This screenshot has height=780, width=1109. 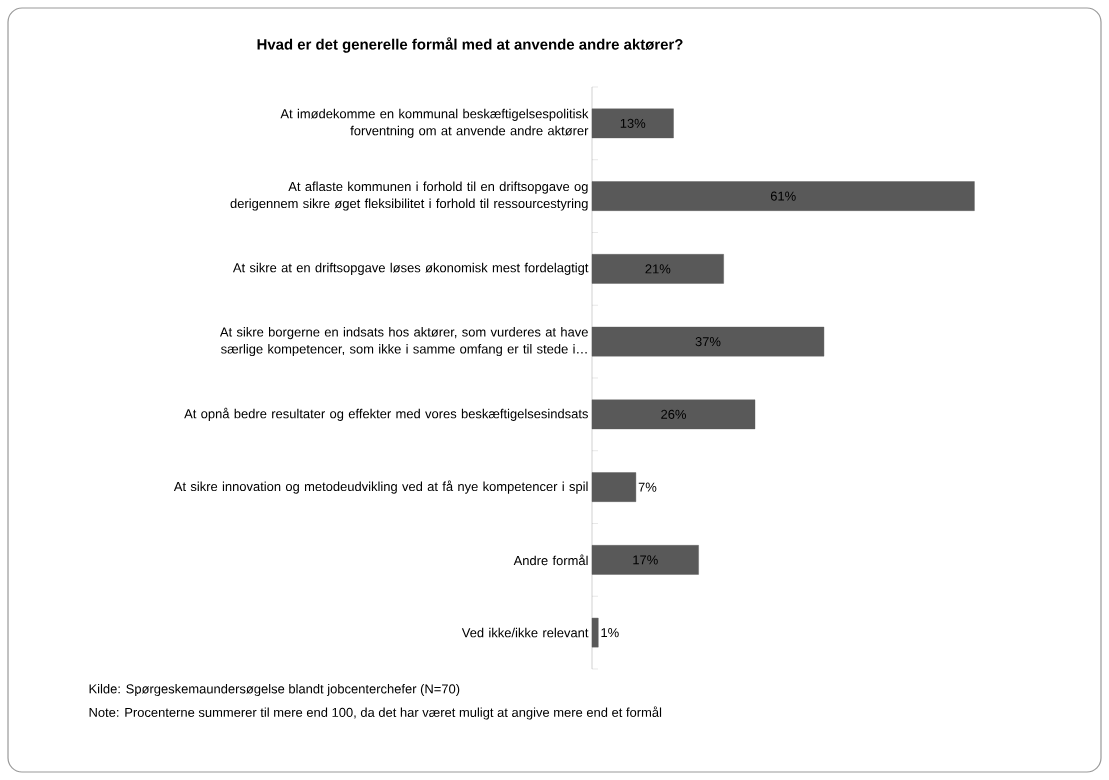 I want to click on data-label: 61%, so click(x=783, y=196).